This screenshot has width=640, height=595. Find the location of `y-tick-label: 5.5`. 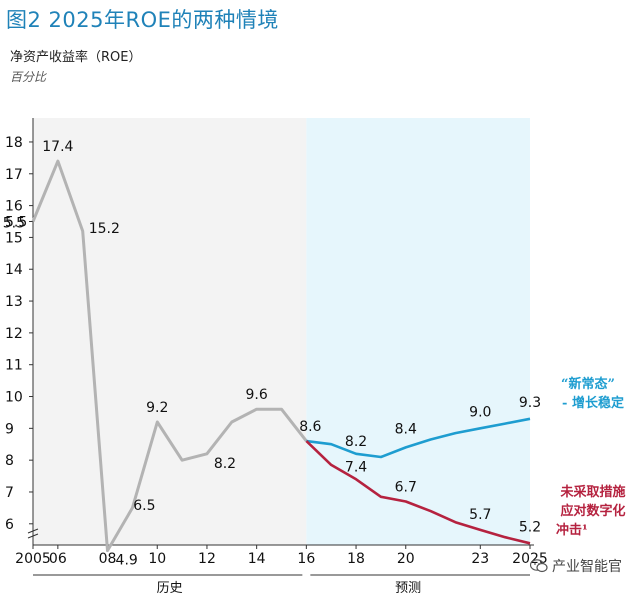

y-tick-label: 5.5 is located at coordinates (16, 223).